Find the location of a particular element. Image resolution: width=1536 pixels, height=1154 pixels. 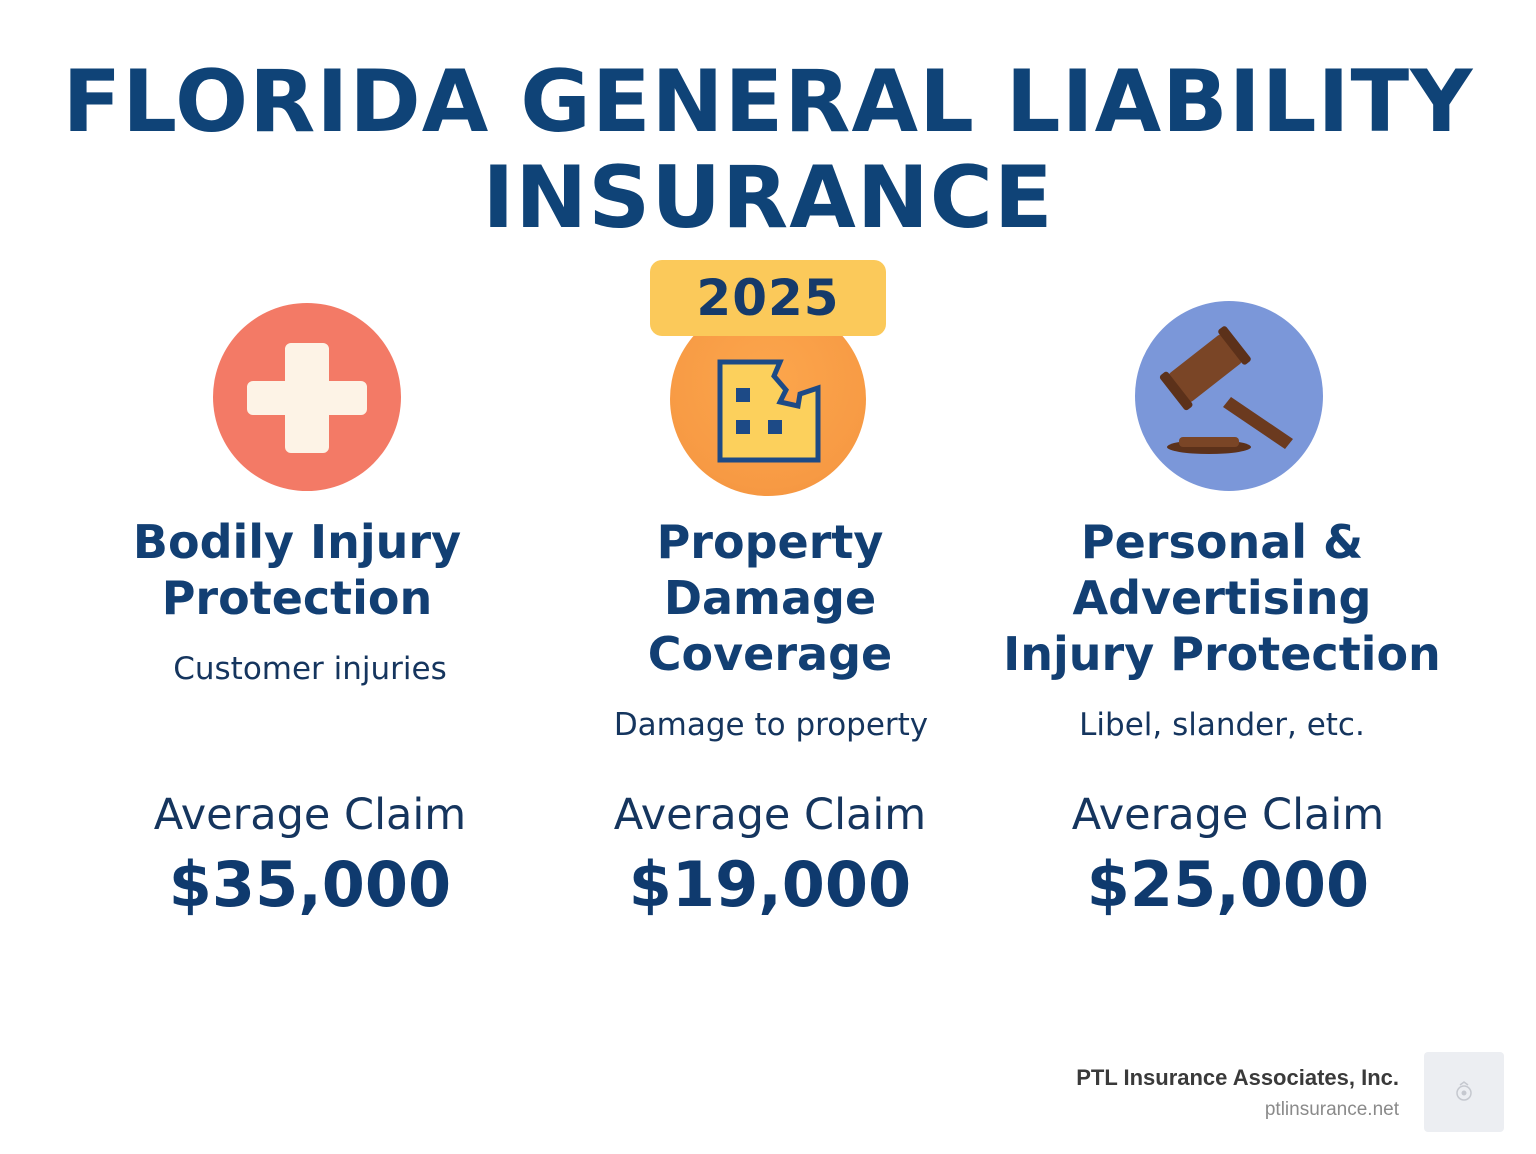

coverage-heading-line: Damage is located at coordinates (770, 598).